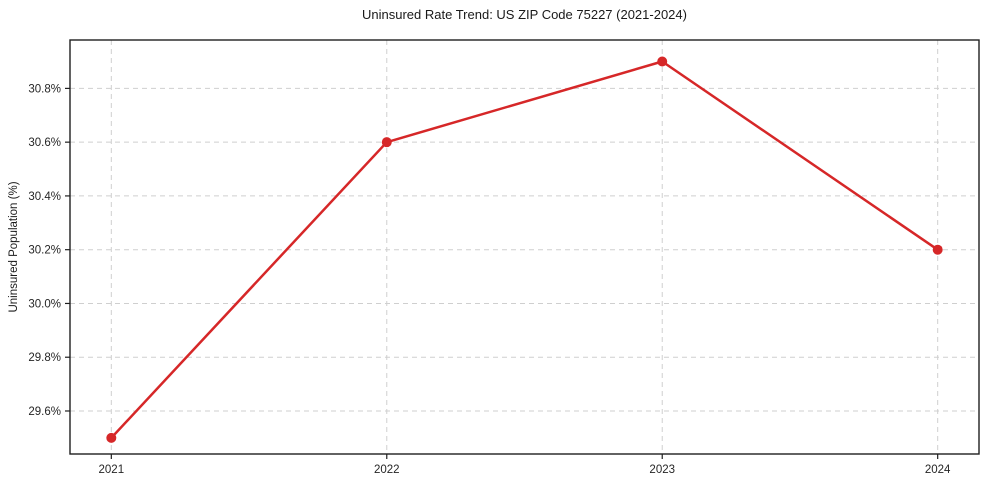 This screenshot has height=490, width=989. I want to click on y-tick-label: 30.0%, so click(44, 304).